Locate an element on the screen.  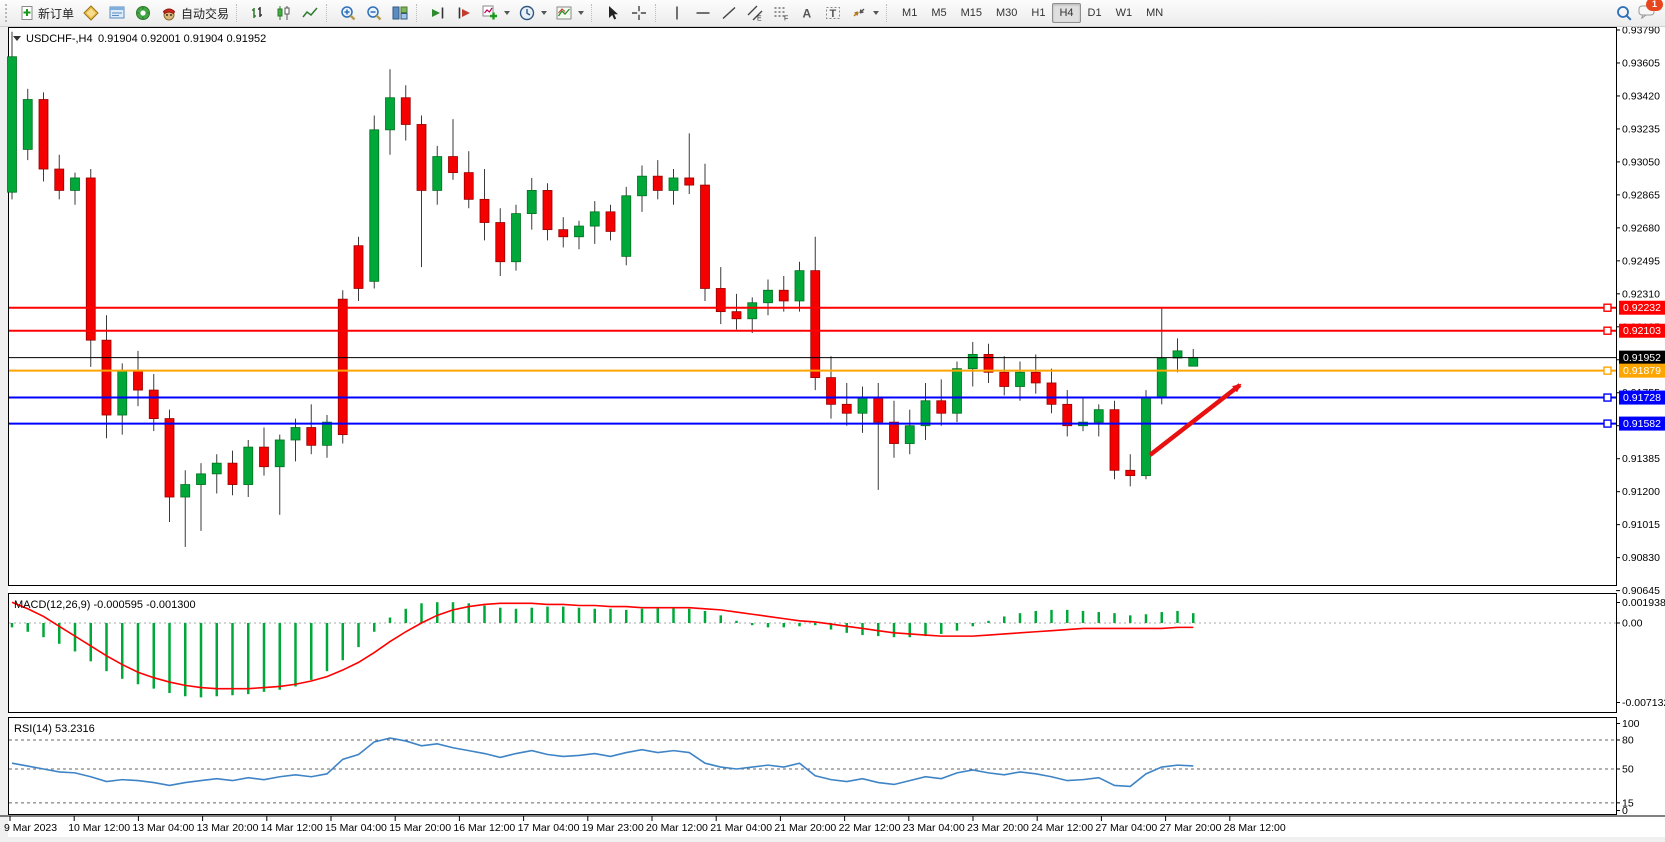
svg-text: 13 Mar 20:00 is located at coordinates (228, 828).